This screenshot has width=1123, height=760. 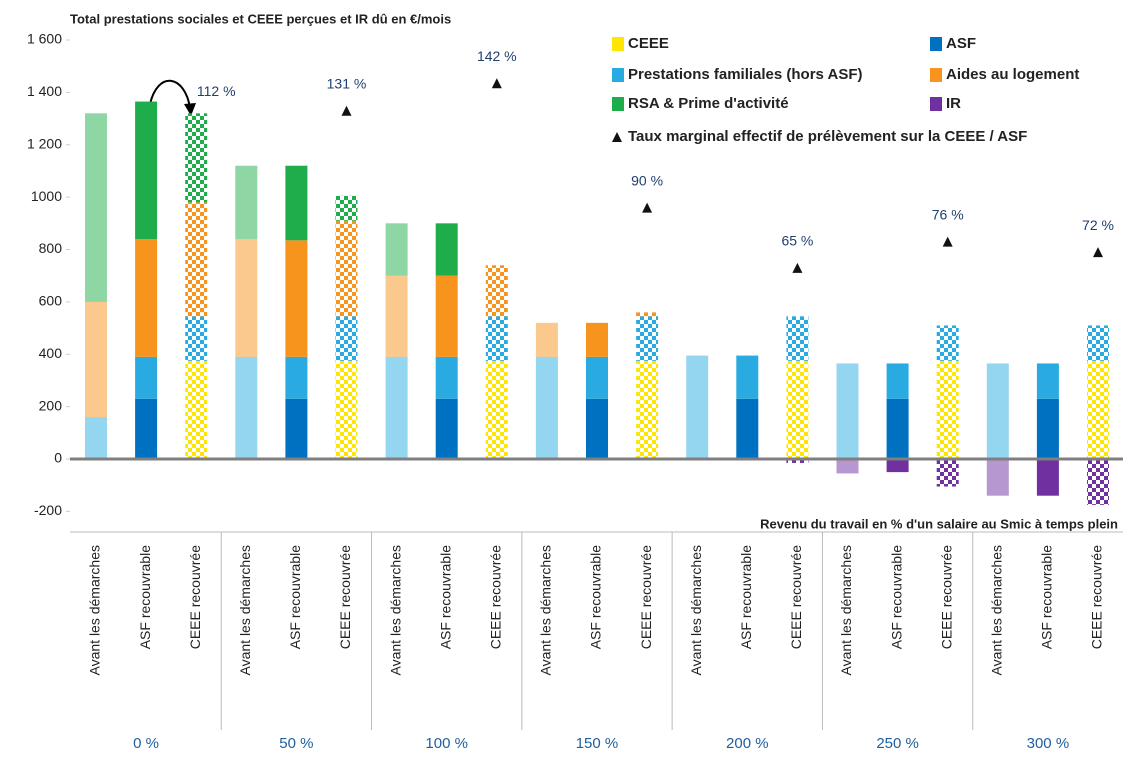 What do you see at coordinates (51, 353) in the screenshot?
I see `y-tick-label: 400` at bounding box center [51, 353].